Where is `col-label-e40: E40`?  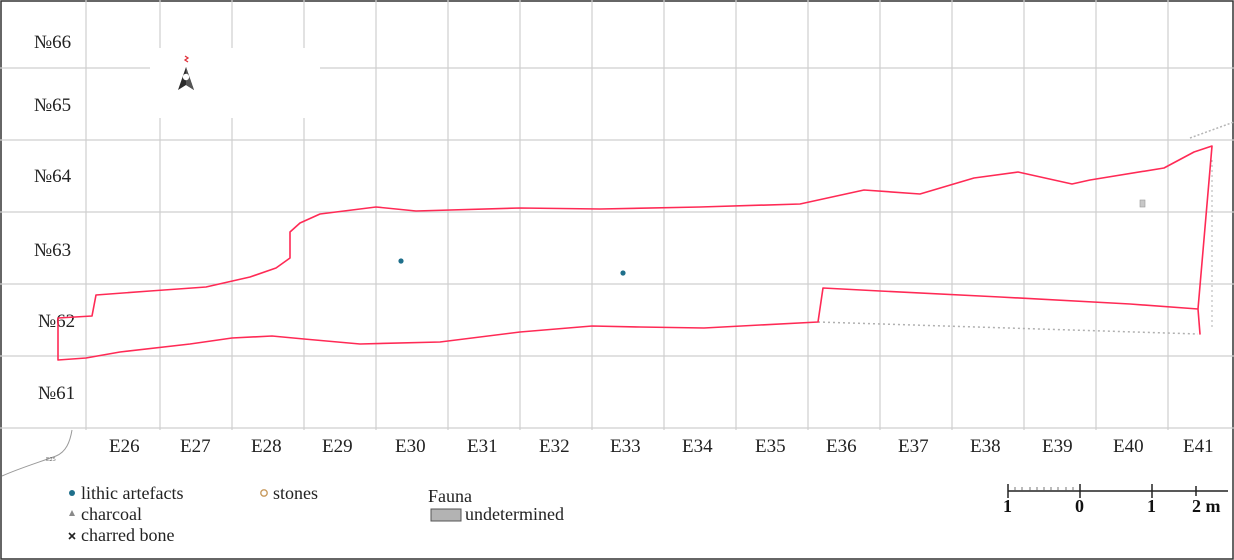
col-label-e40: E40 is located at coordinates (1128, 446).